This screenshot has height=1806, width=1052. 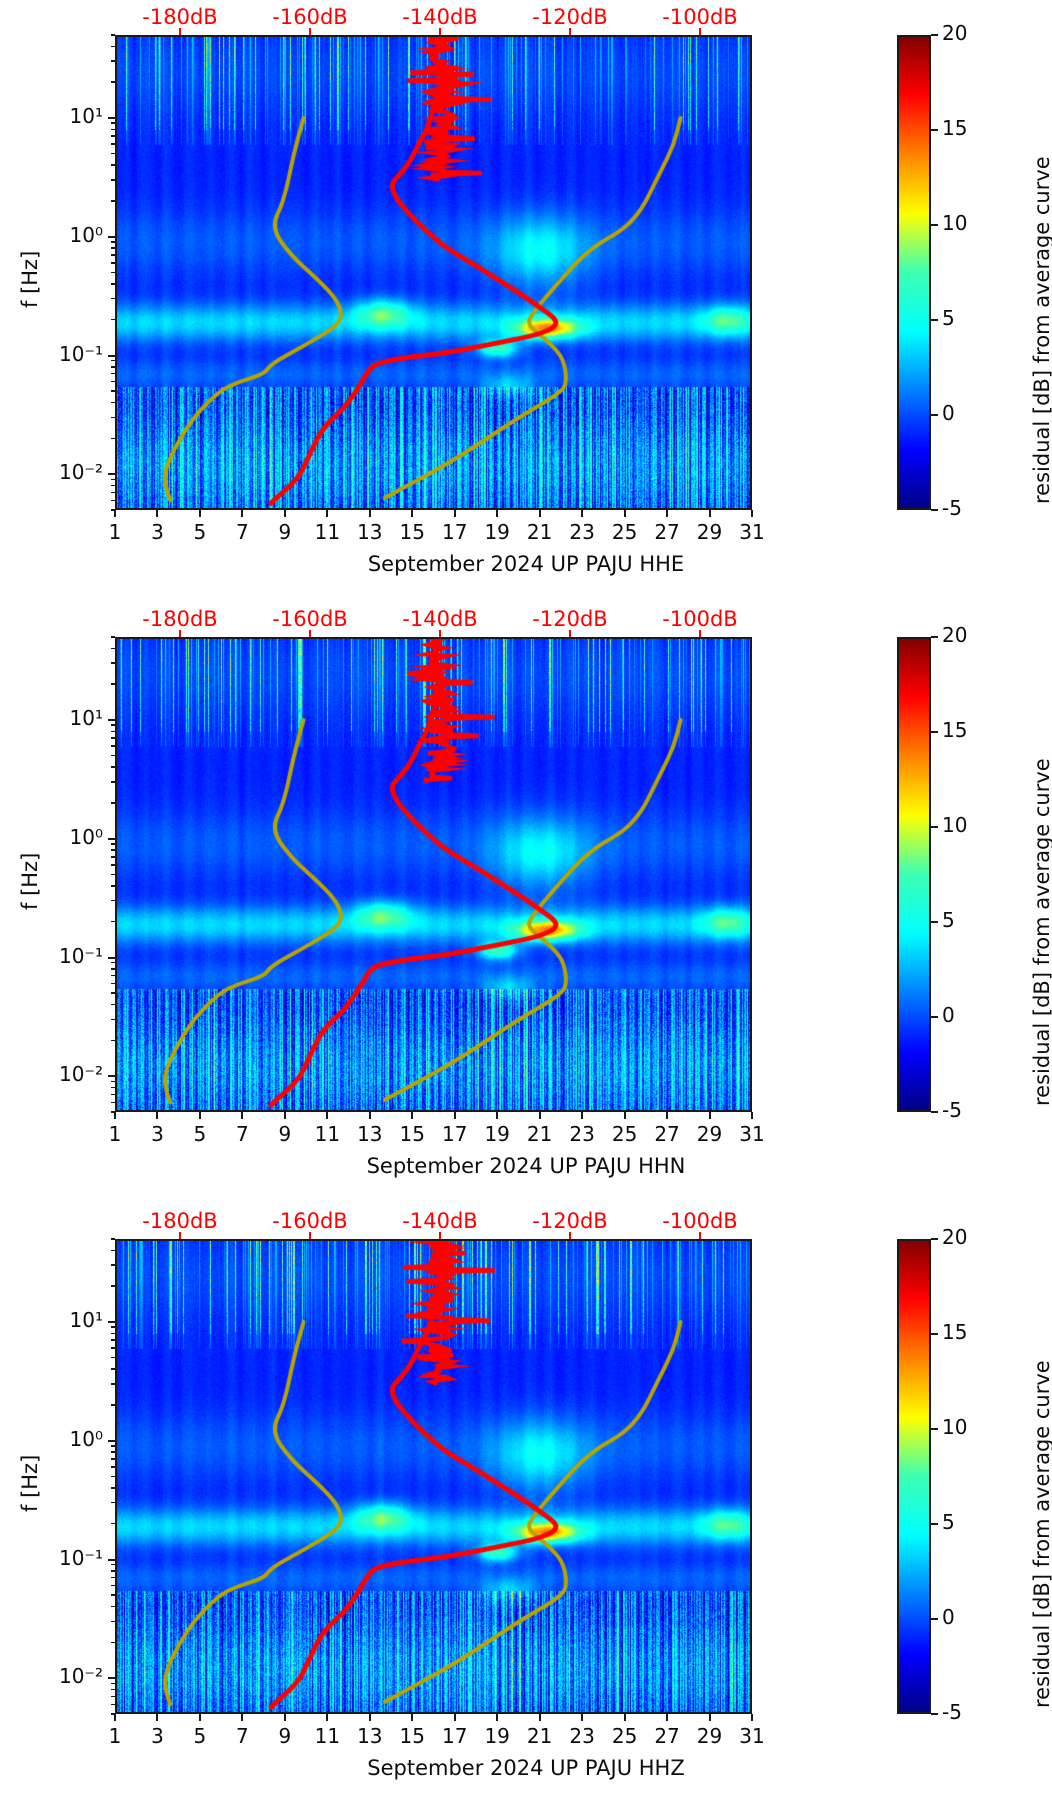 What do you see at coordinates (30, 279) in the screenshot?
I see `y-axis-label: f [Hz]` at bounding box center [30, 279].